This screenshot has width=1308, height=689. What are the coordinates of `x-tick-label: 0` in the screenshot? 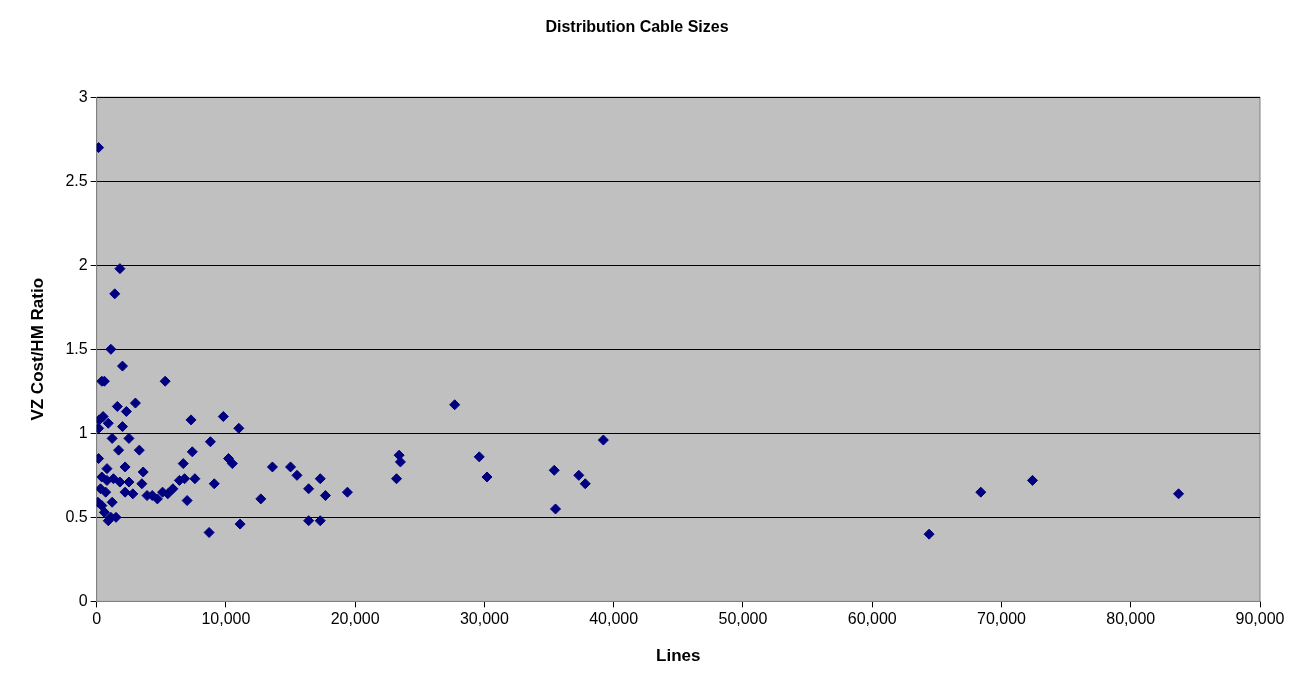 It's located at (97, 619).